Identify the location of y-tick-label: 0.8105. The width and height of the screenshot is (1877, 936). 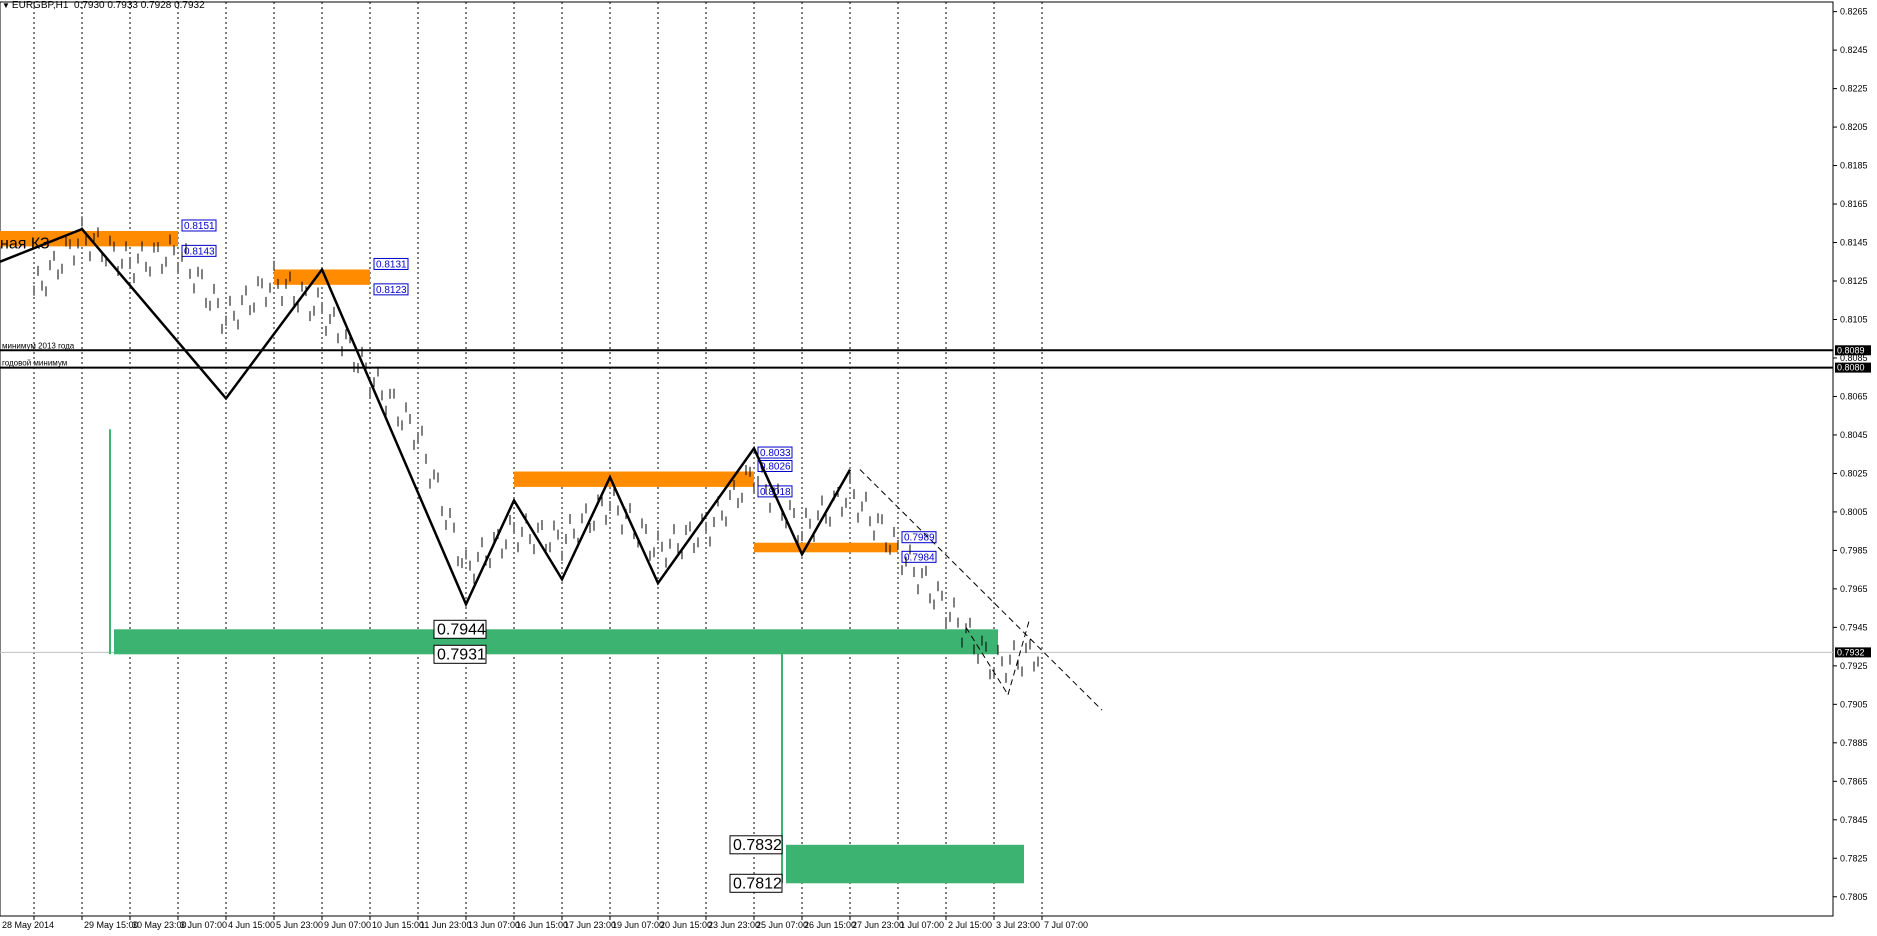
(1854, 319).